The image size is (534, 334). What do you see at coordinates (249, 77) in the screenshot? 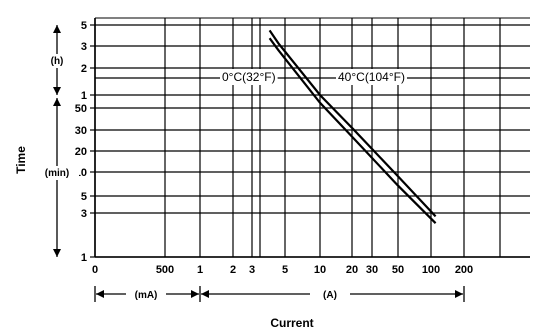
I see `series-label-0c: 0°C(32°F)` at bounding box center [249, 77].